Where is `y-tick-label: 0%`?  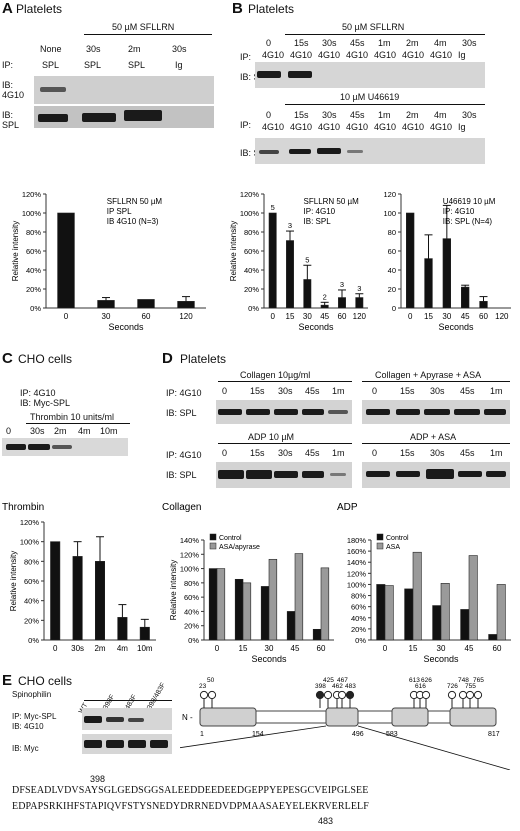 y-tick-label: 0% is located at coordinates (193, 640).